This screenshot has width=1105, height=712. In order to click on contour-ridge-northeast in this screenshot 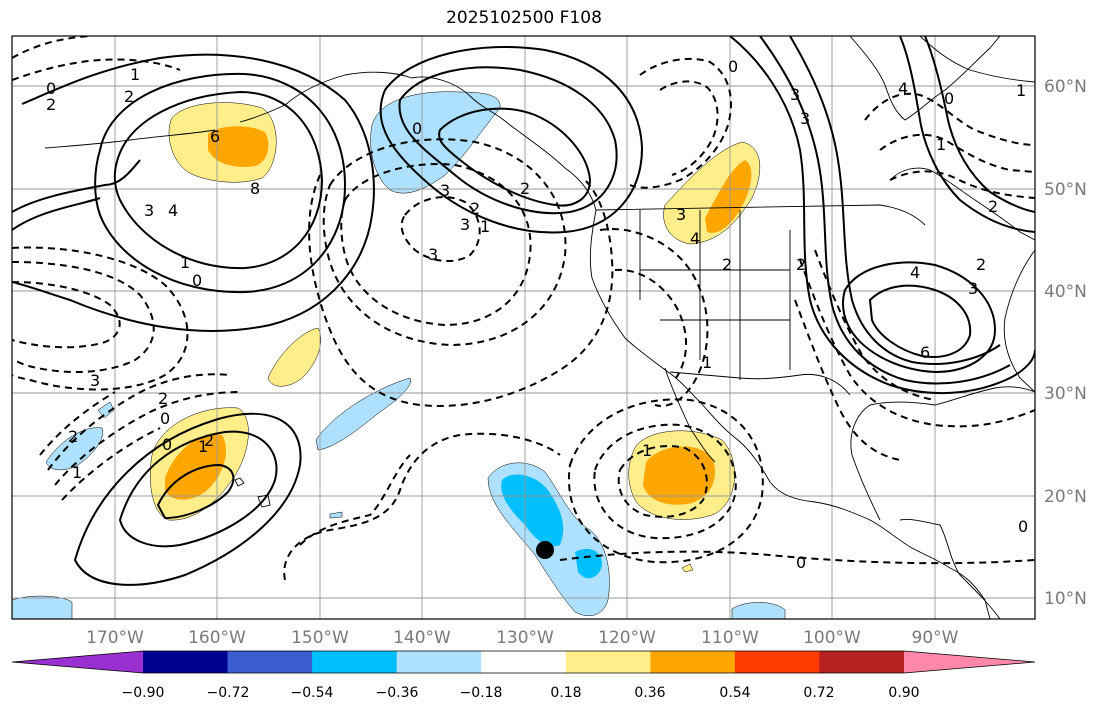, I will do `click(967, 134)`.